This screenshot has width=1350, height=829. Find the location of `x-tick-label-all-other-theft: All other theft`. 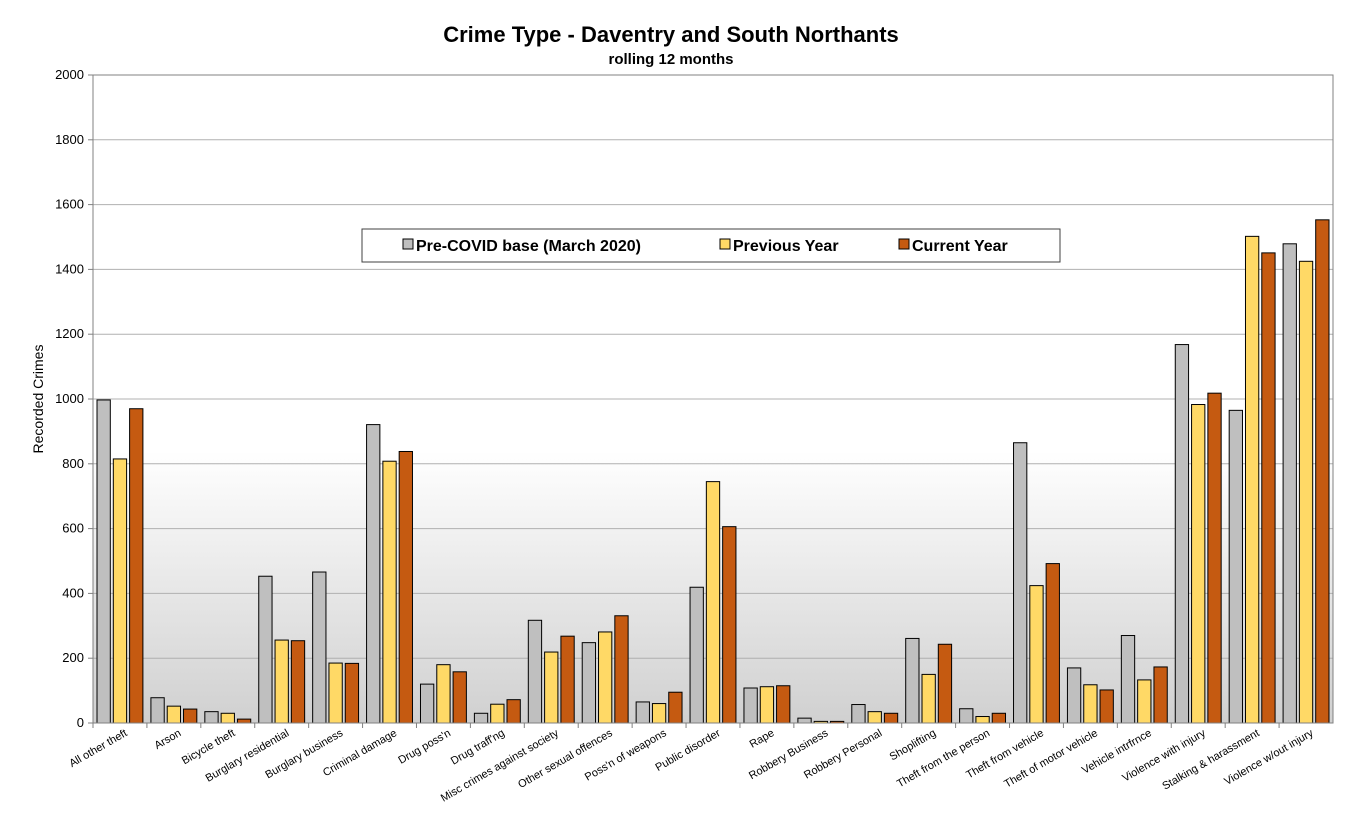

x-tick-label-all-other-theft: All other theft is located at coordinates (98, 748).